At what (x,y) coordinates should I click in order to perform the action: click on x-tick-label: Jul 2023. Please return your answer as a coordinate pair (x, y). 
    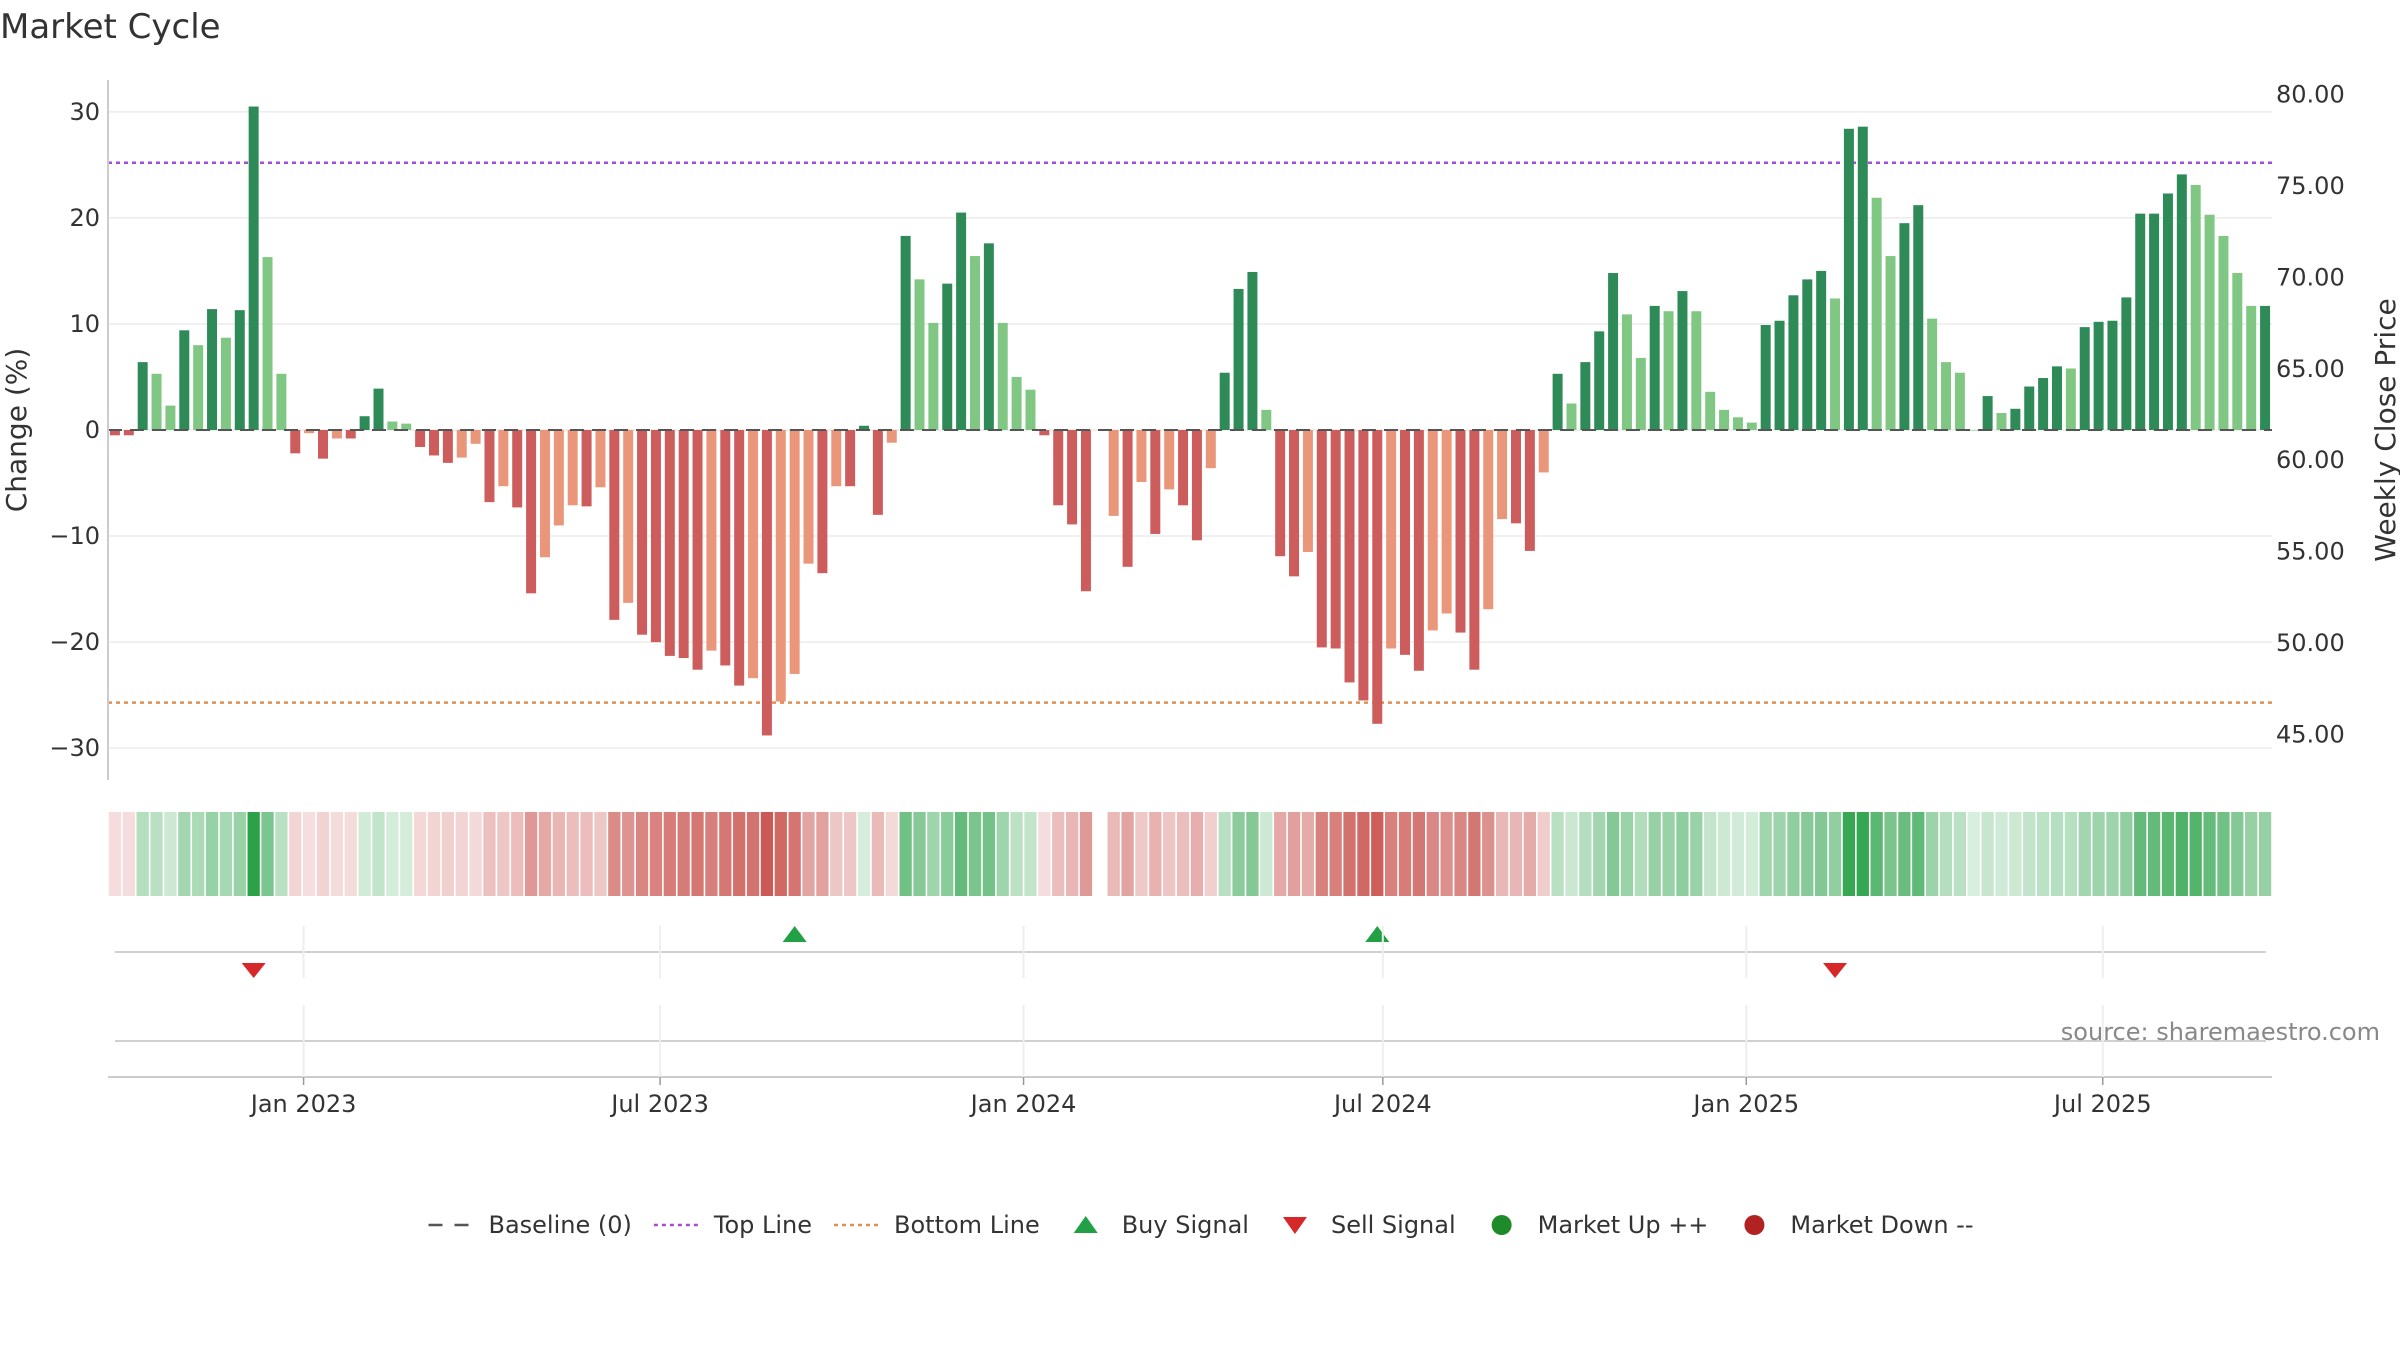
    Looking at the image, I should click on (659, 1104).